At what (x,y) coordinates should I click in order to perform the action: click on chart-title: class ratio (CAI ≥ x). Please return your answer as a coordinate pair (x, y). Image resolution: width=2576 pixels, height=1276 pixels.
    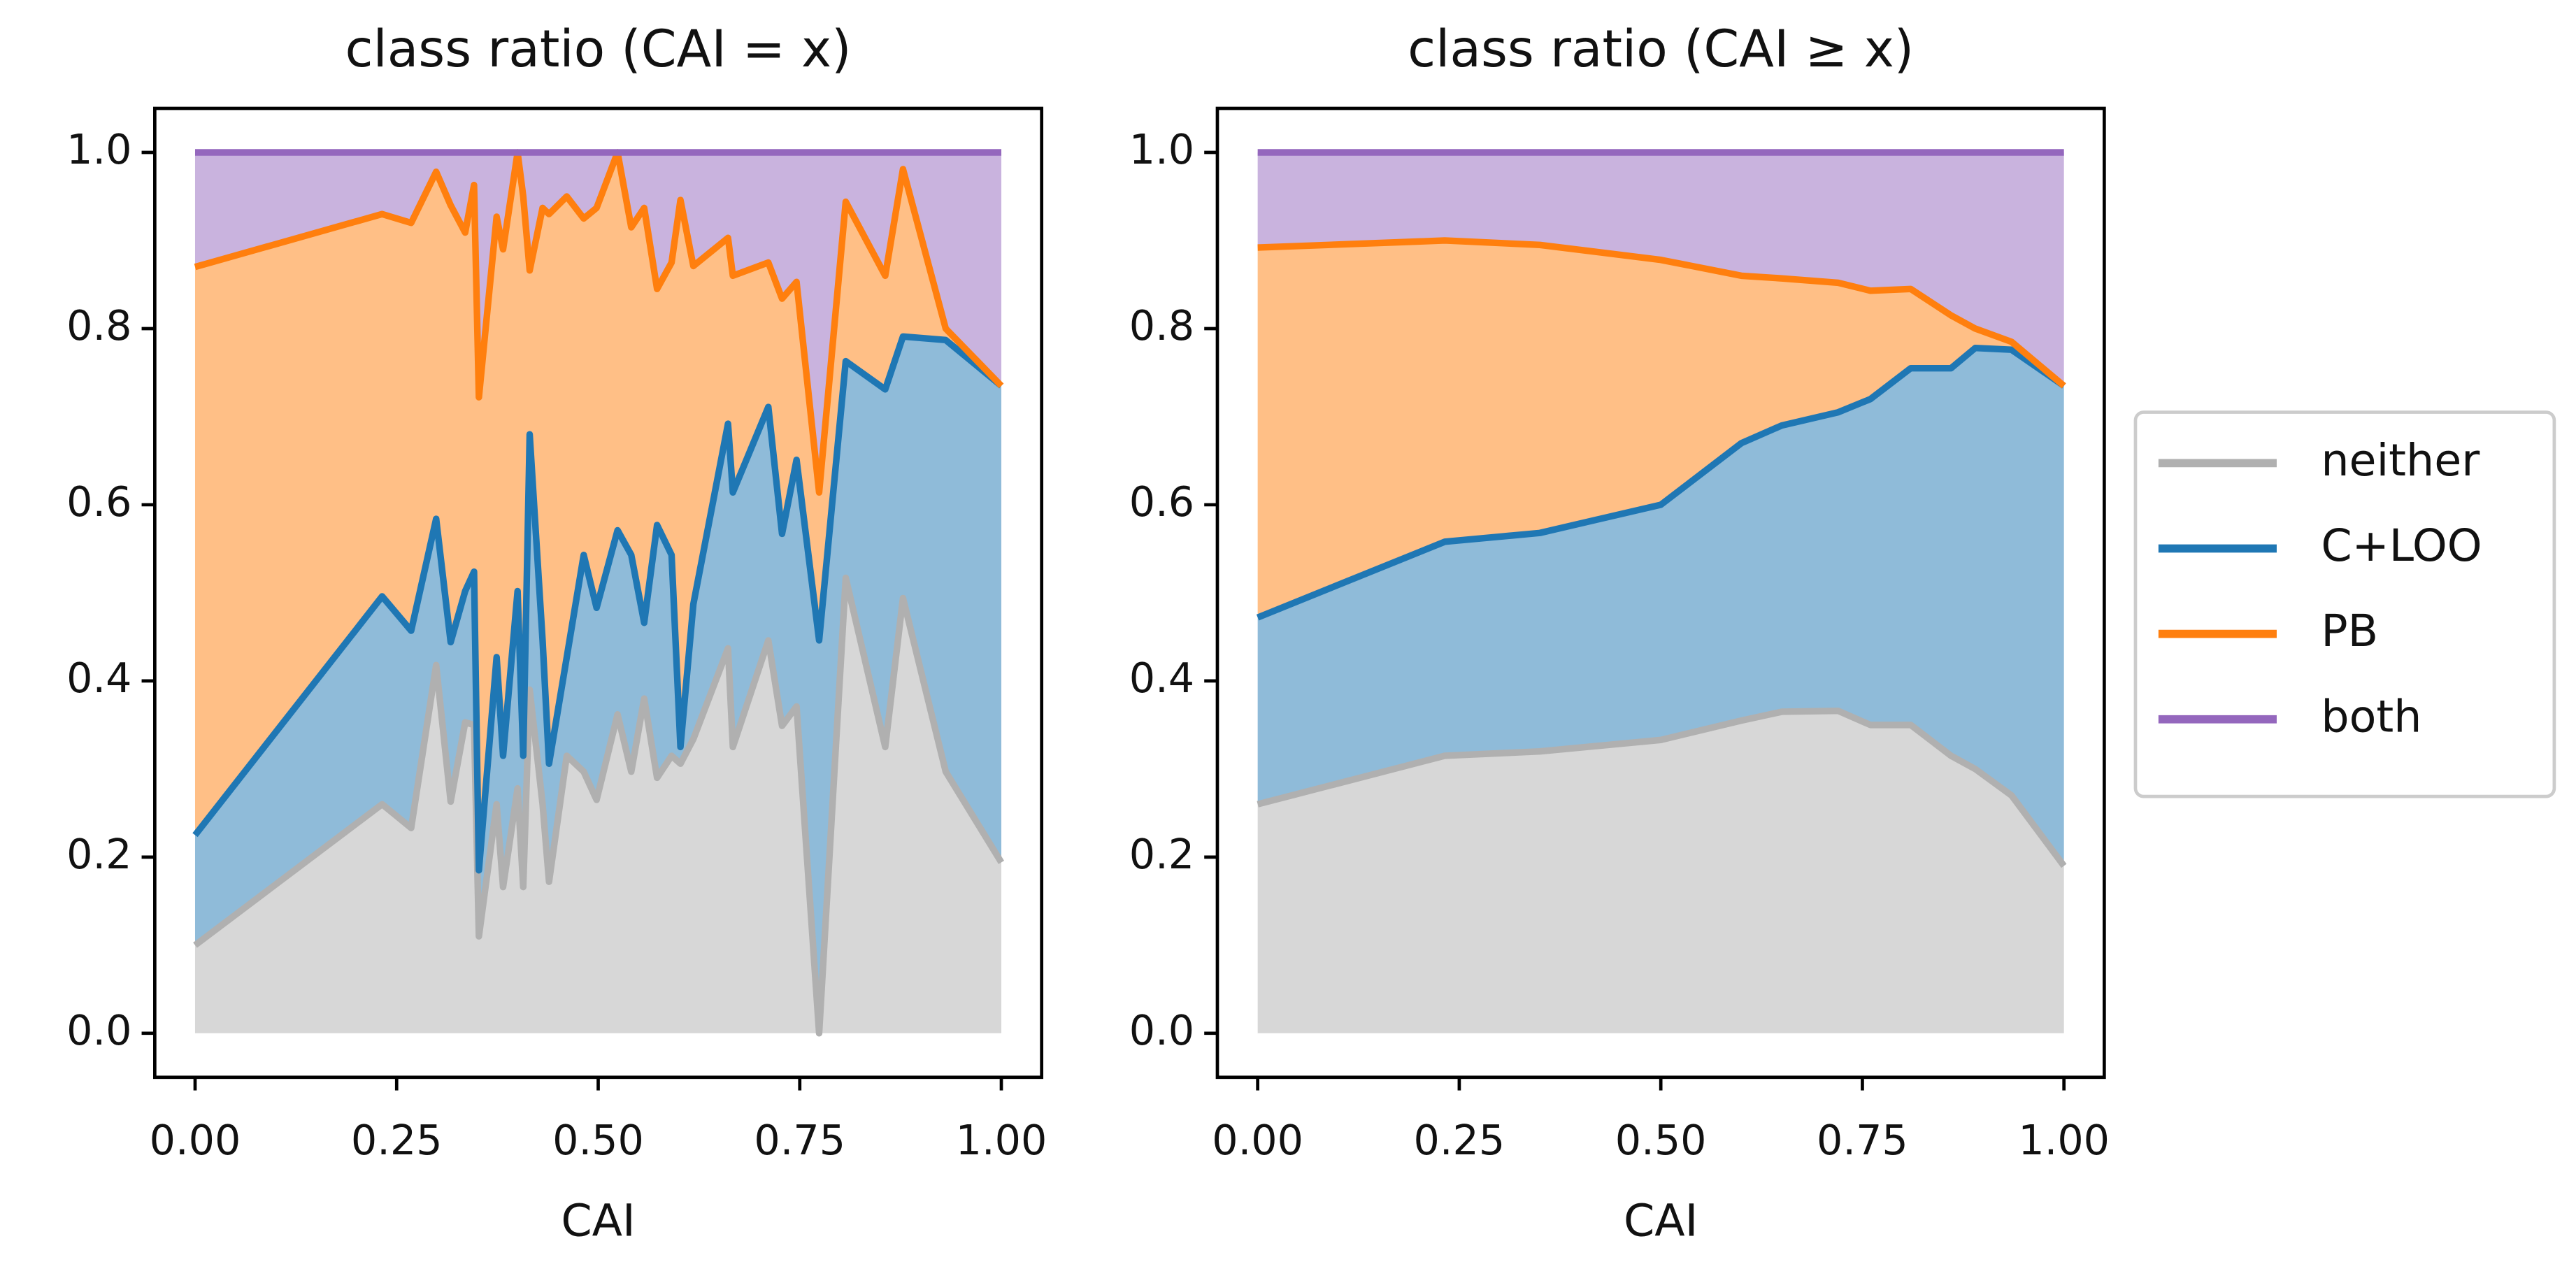
    Looking at the image, I should click on (1661, 50).